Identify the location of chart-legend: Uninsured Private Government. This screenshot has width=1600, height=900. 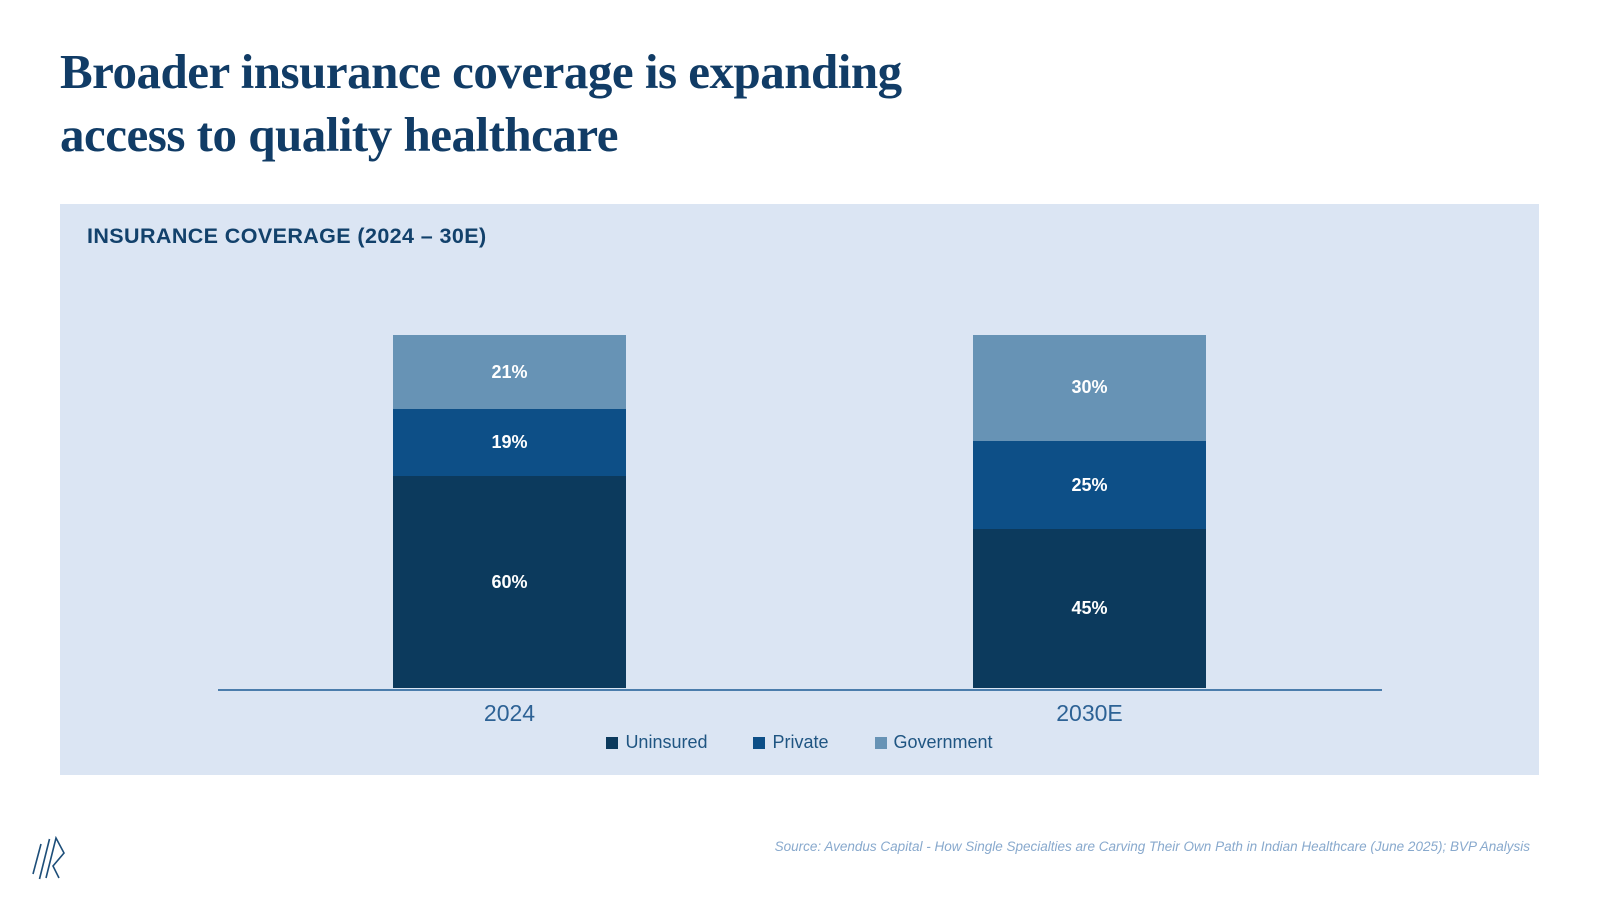
(799, 742).